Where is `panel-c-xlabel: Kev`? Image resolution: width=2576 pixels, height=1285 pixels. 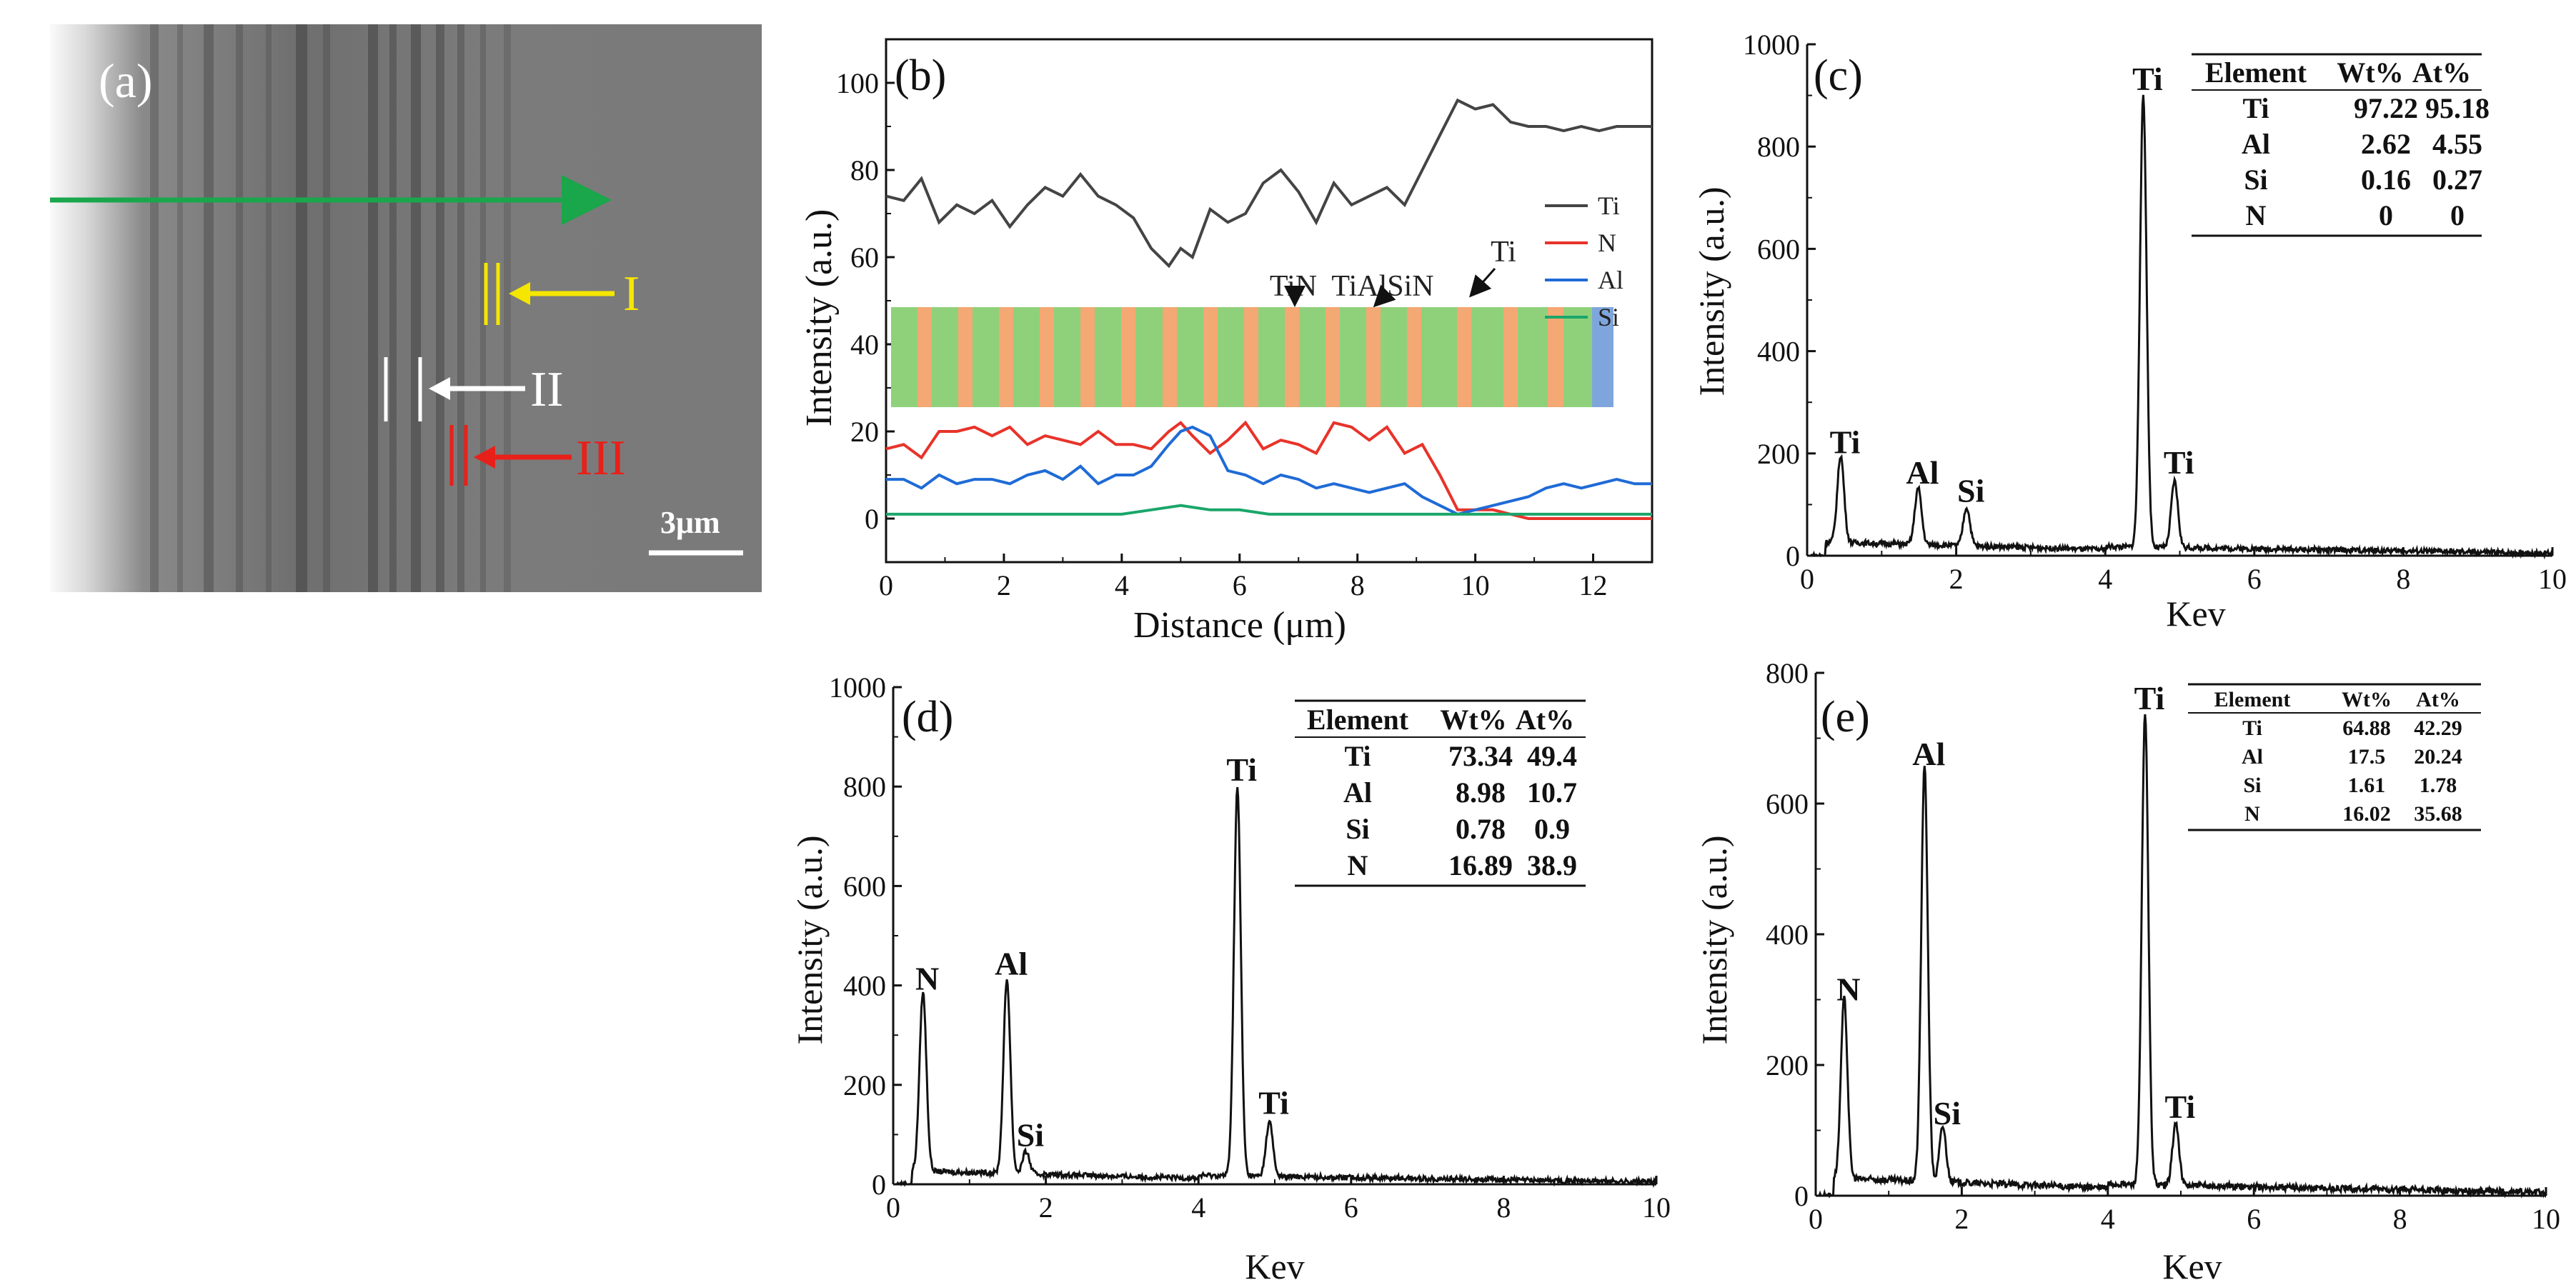
panel-c-xlabel: Kev is located at coordinates (2195, 614).